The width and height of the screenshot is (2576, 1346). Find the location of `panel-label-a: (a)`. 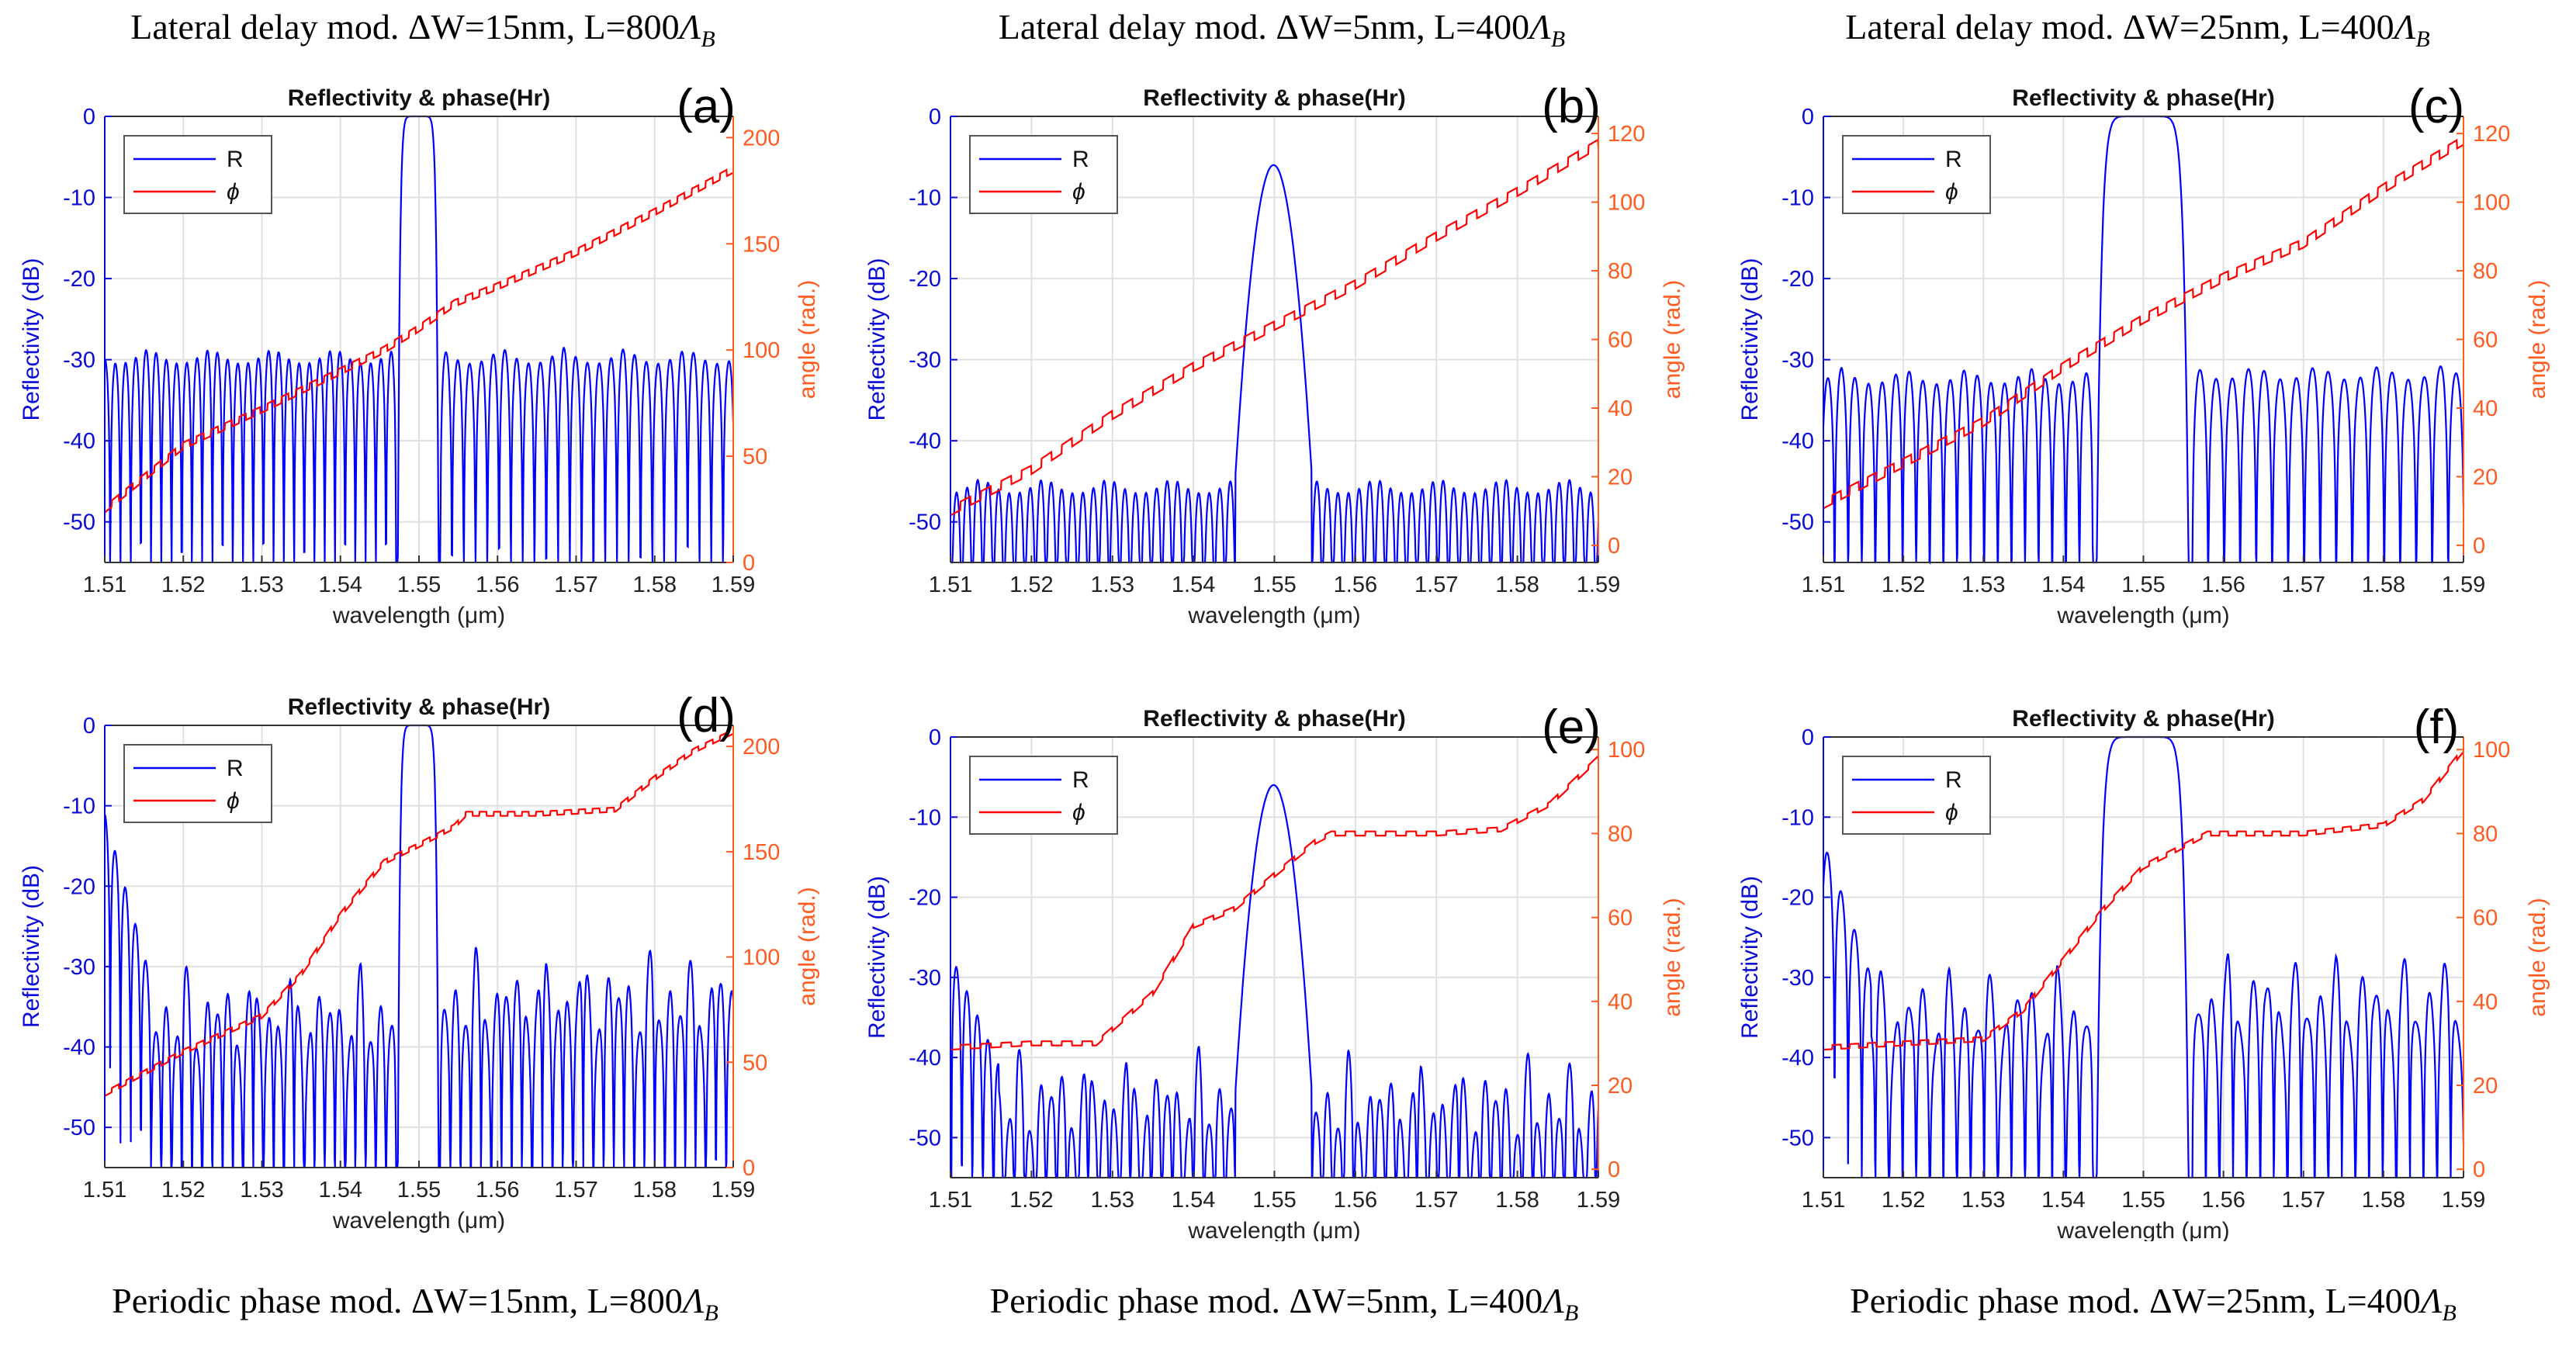

panel-label-a: (a) is located at coordinates (706, 106).